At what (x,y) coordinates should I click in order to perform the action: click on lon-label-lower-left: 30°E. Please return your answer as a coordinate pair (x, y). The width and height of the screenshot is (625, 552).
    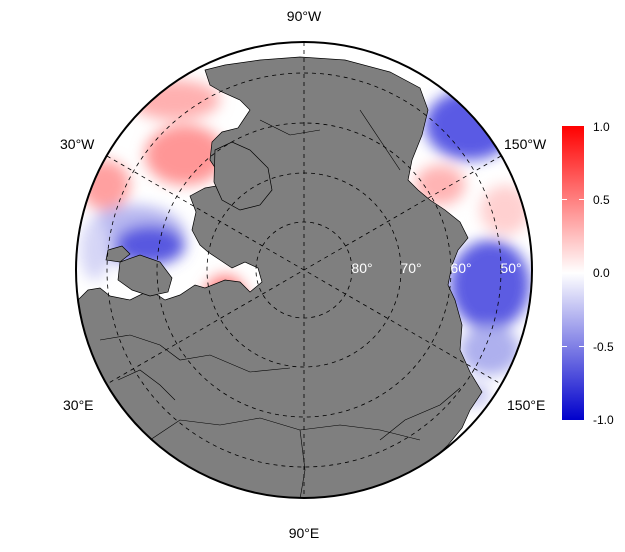
    Looking at the image, I should click on (78, 405).